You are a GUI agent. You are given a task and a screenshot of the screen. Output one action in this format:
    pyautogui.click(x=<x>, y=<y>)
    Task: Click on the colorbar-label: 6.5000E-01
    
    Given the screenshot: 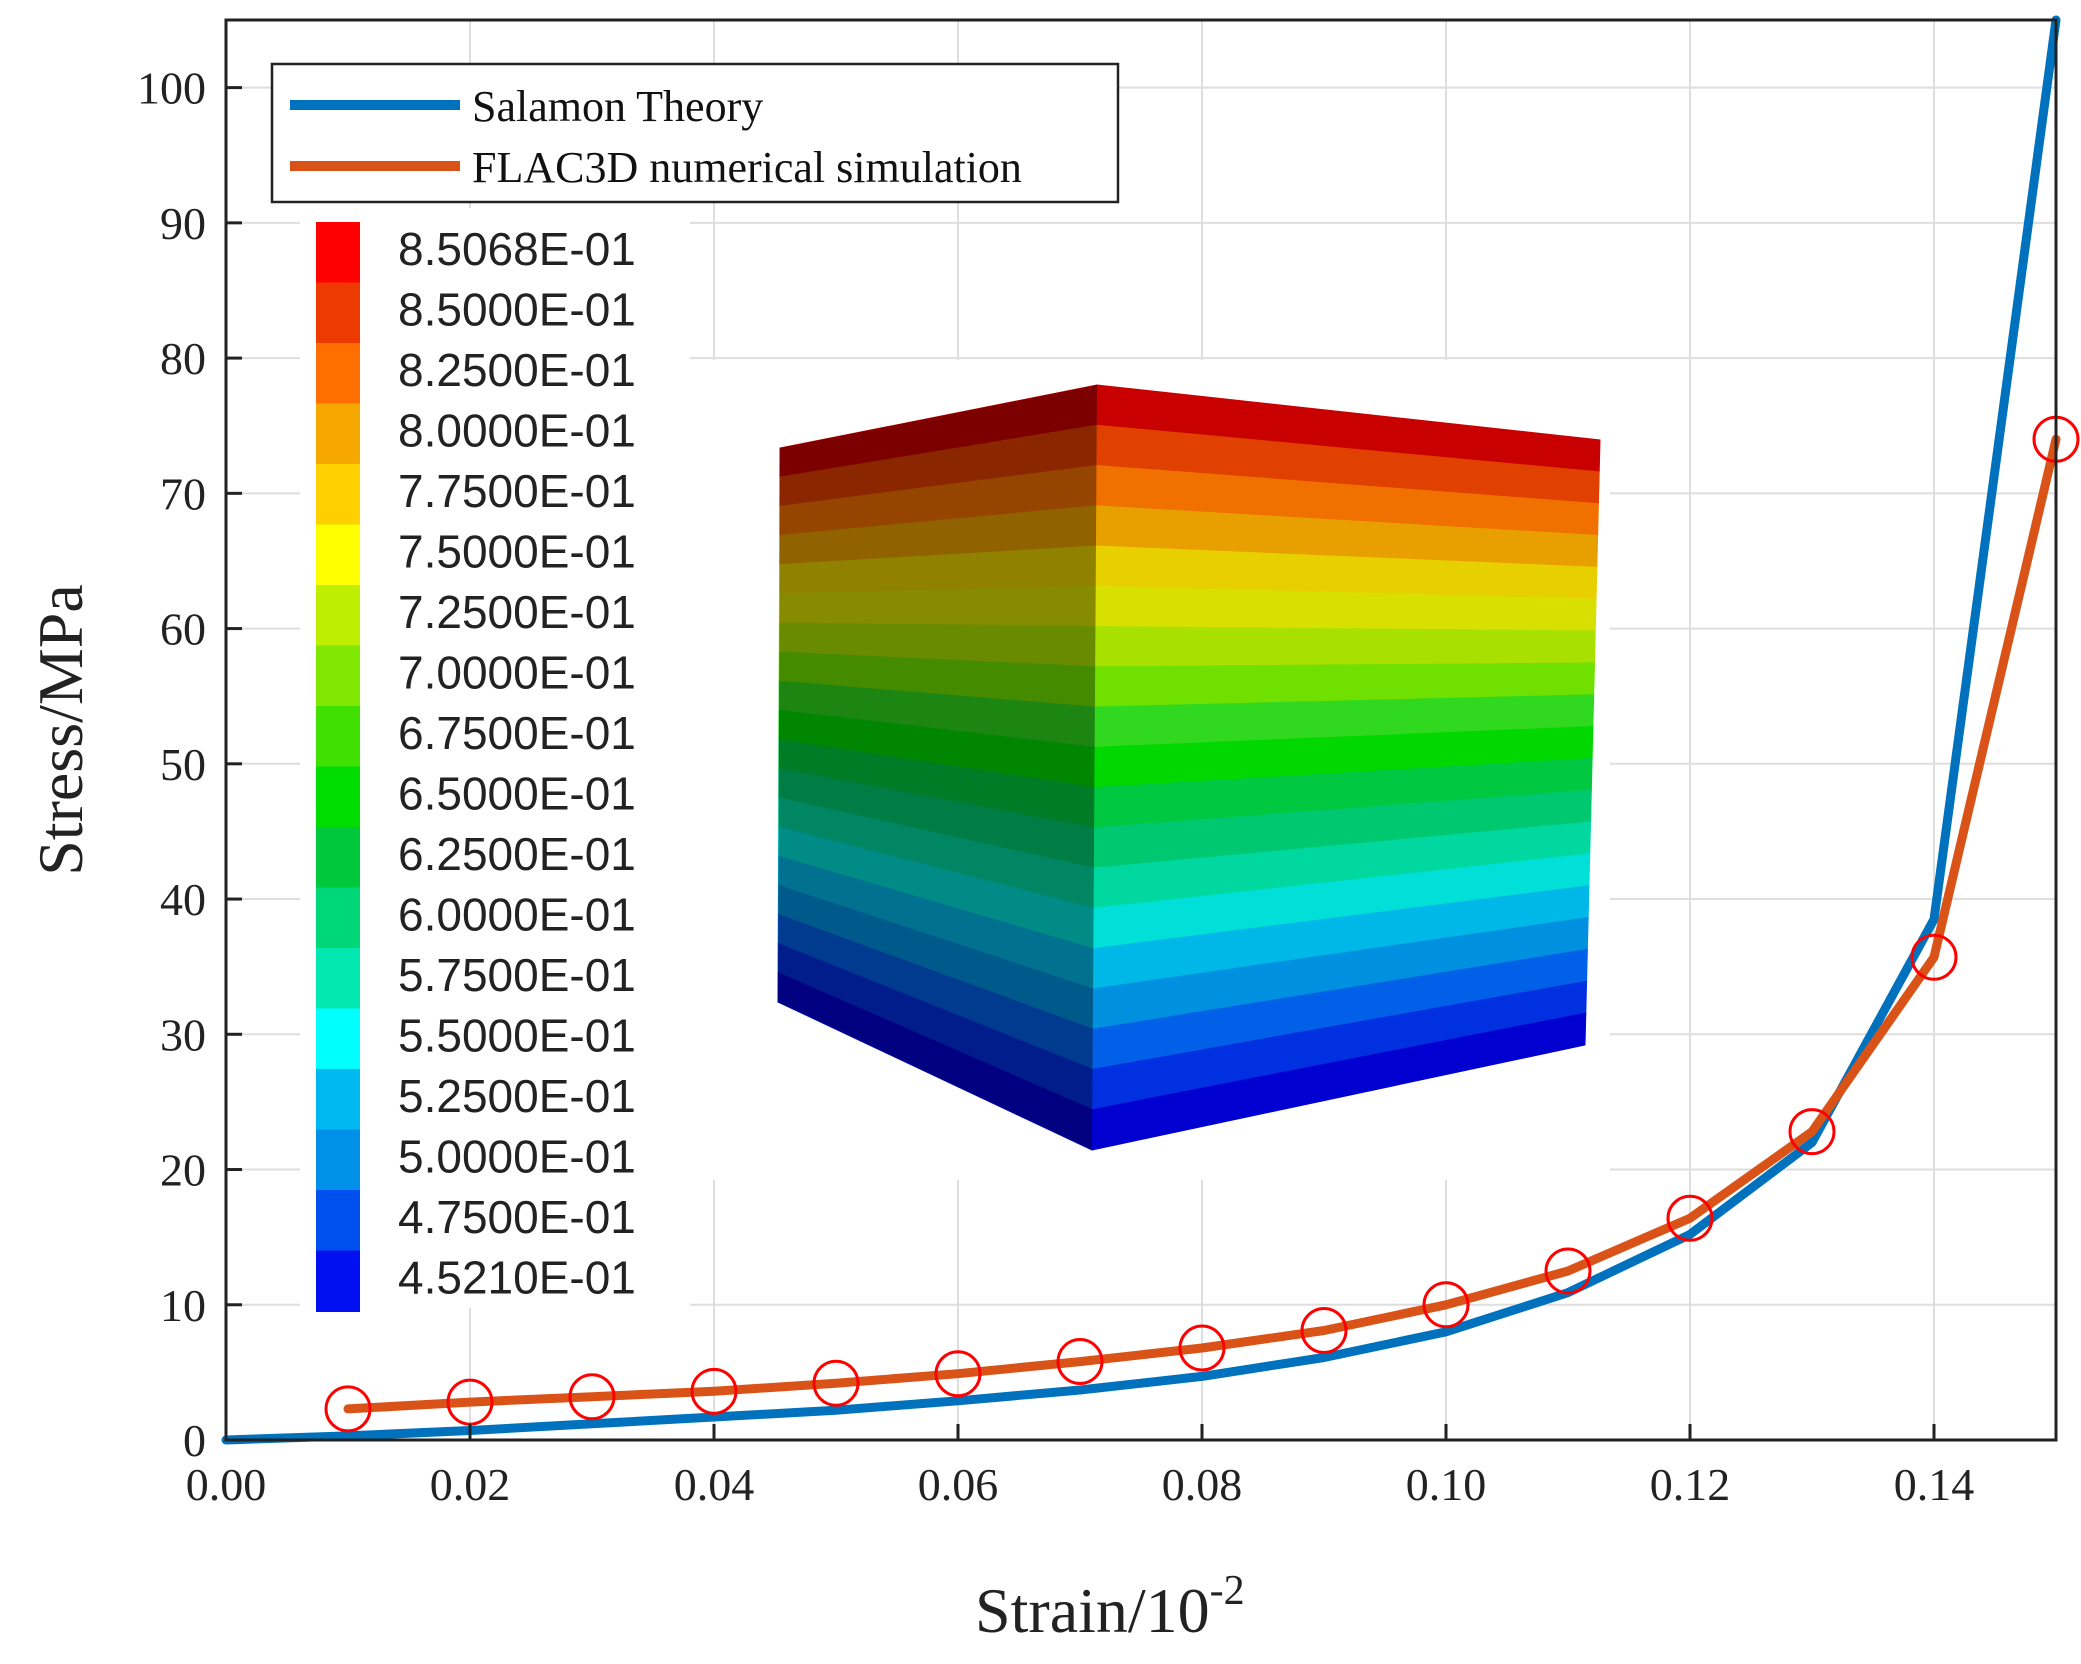 What is the action you would take?
    pyautogui.click(x=517, y=794)
    